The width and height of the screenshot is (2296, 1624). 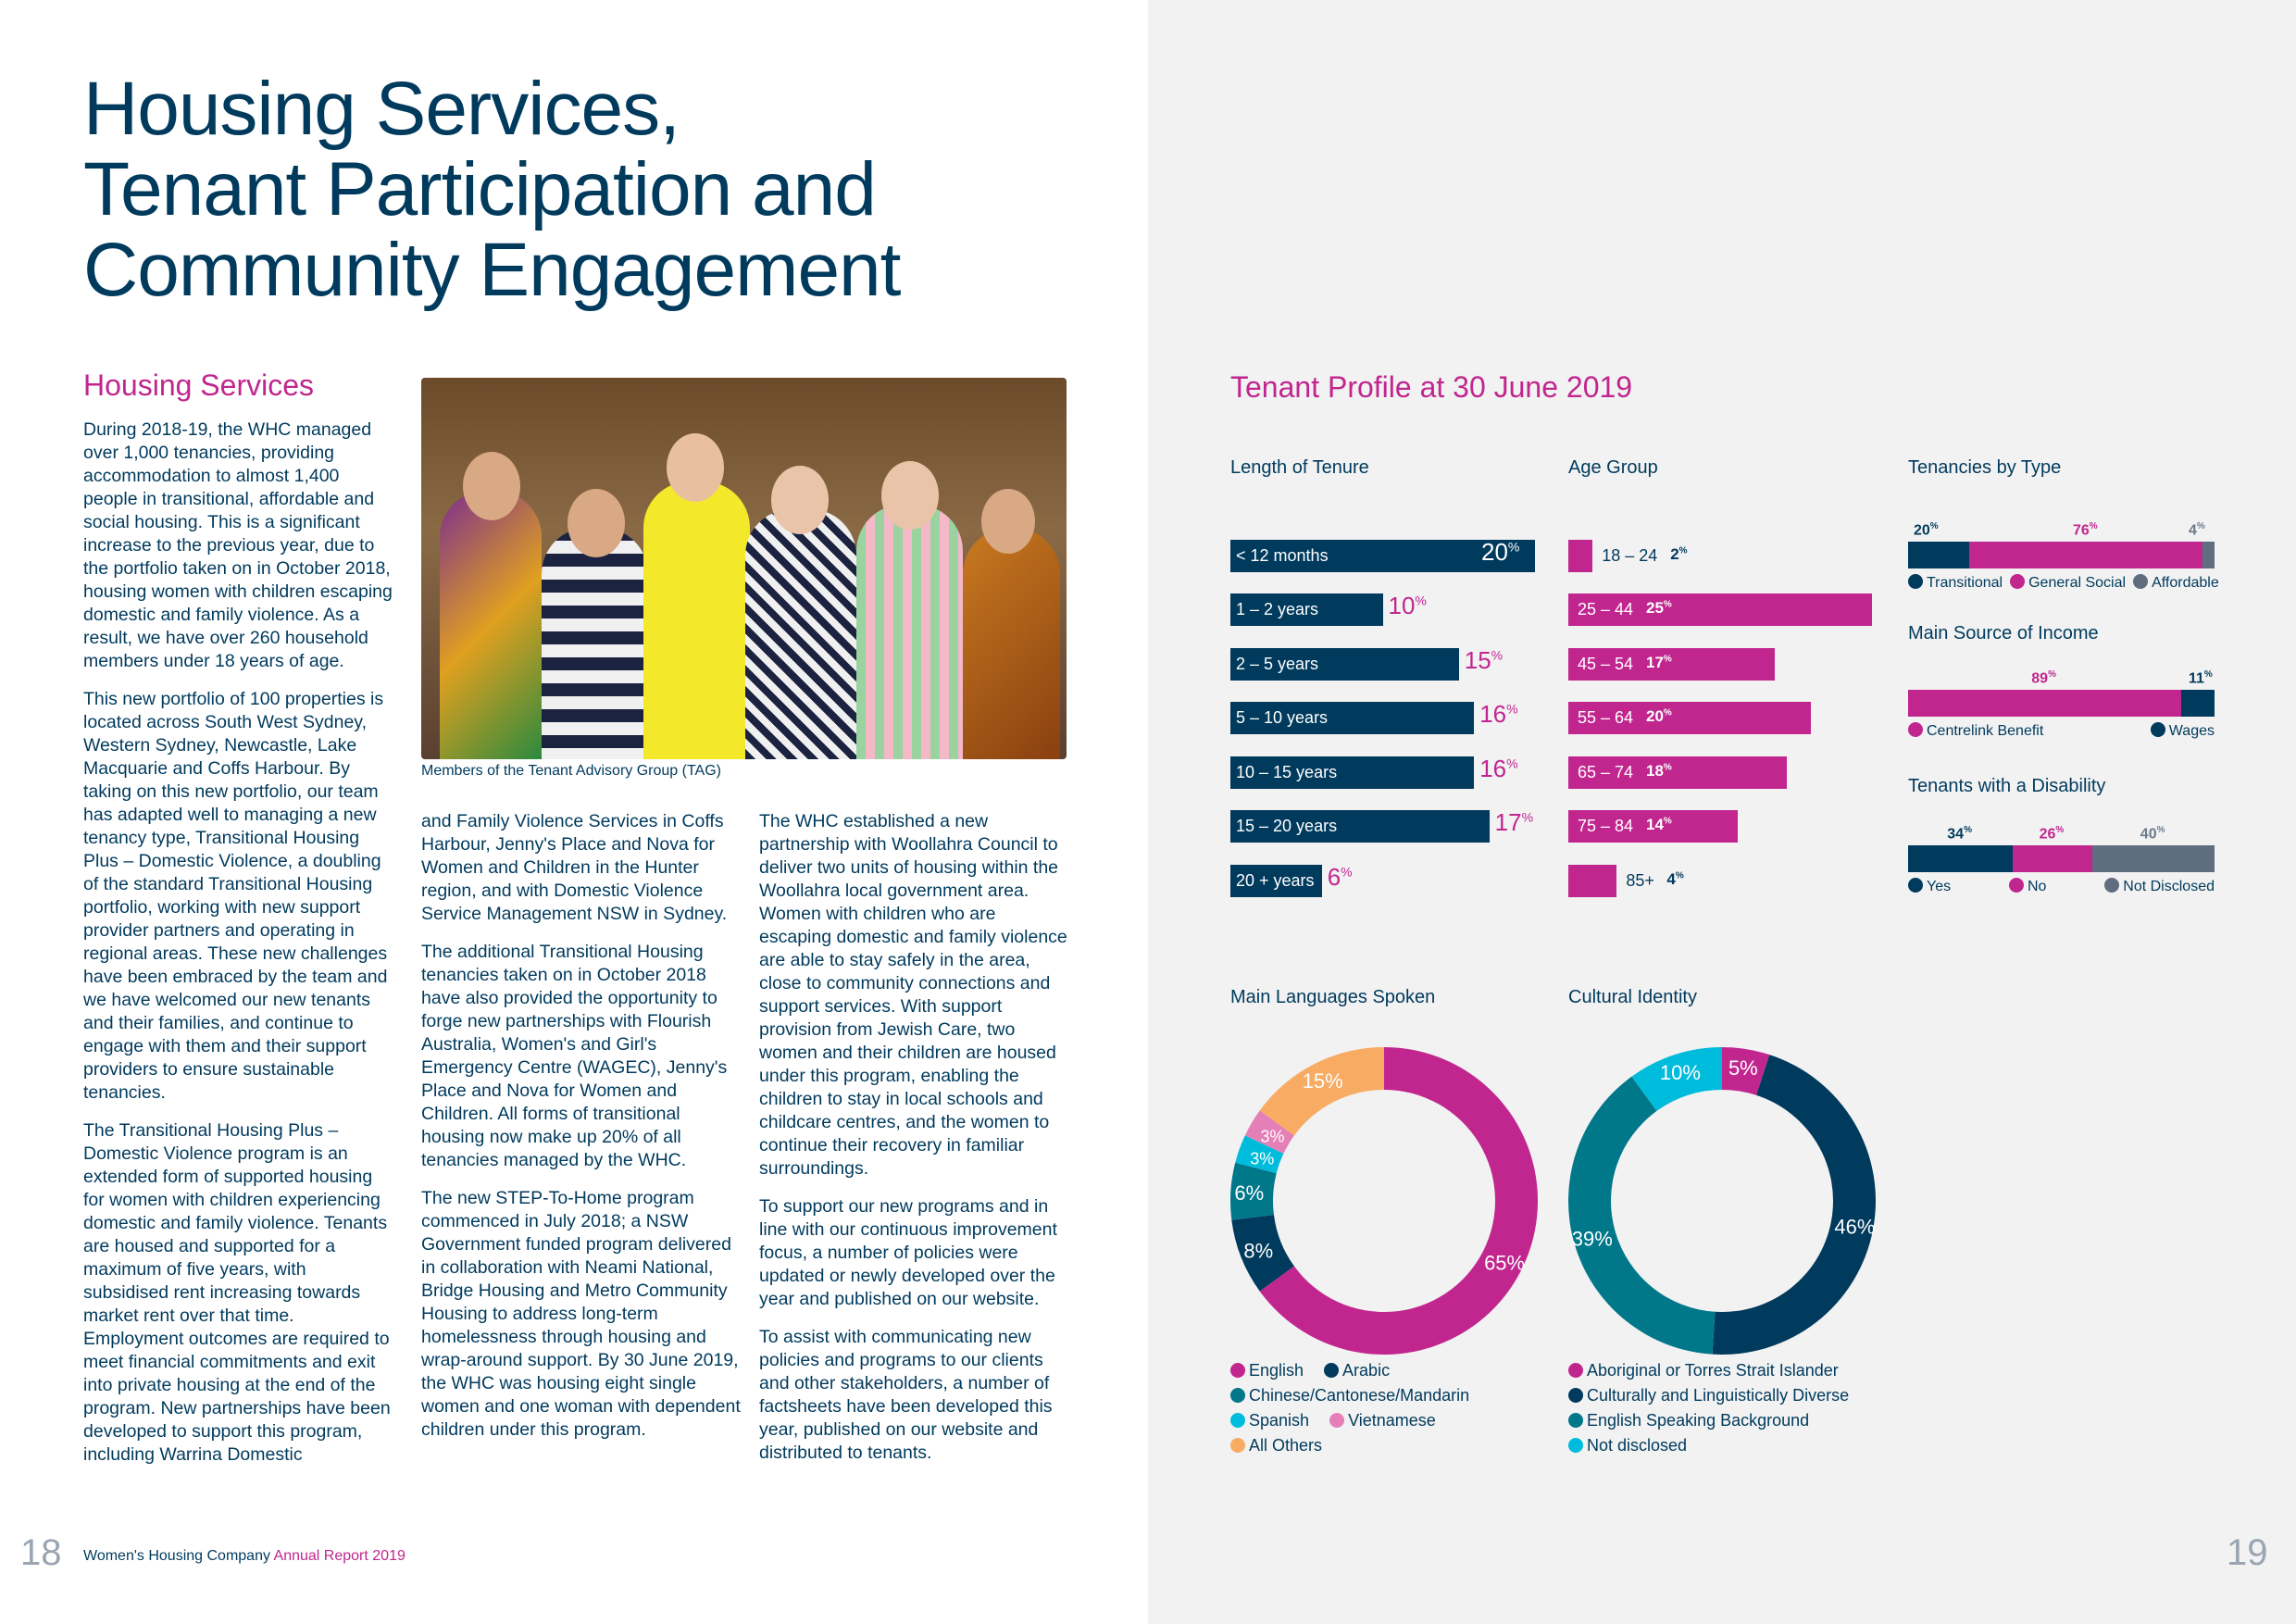 I want to click on age-value: 18%, so click(x=1659, y=771).